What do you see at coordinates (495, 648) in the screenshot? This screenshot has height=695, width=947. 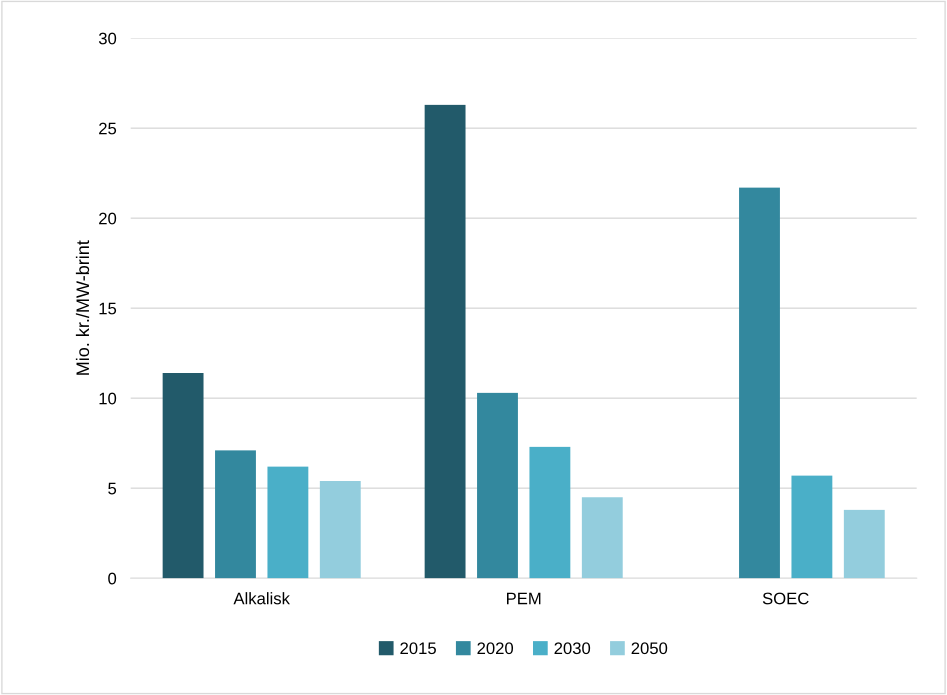 I see `legend-label: 2020` at bounding box center [495, 648].